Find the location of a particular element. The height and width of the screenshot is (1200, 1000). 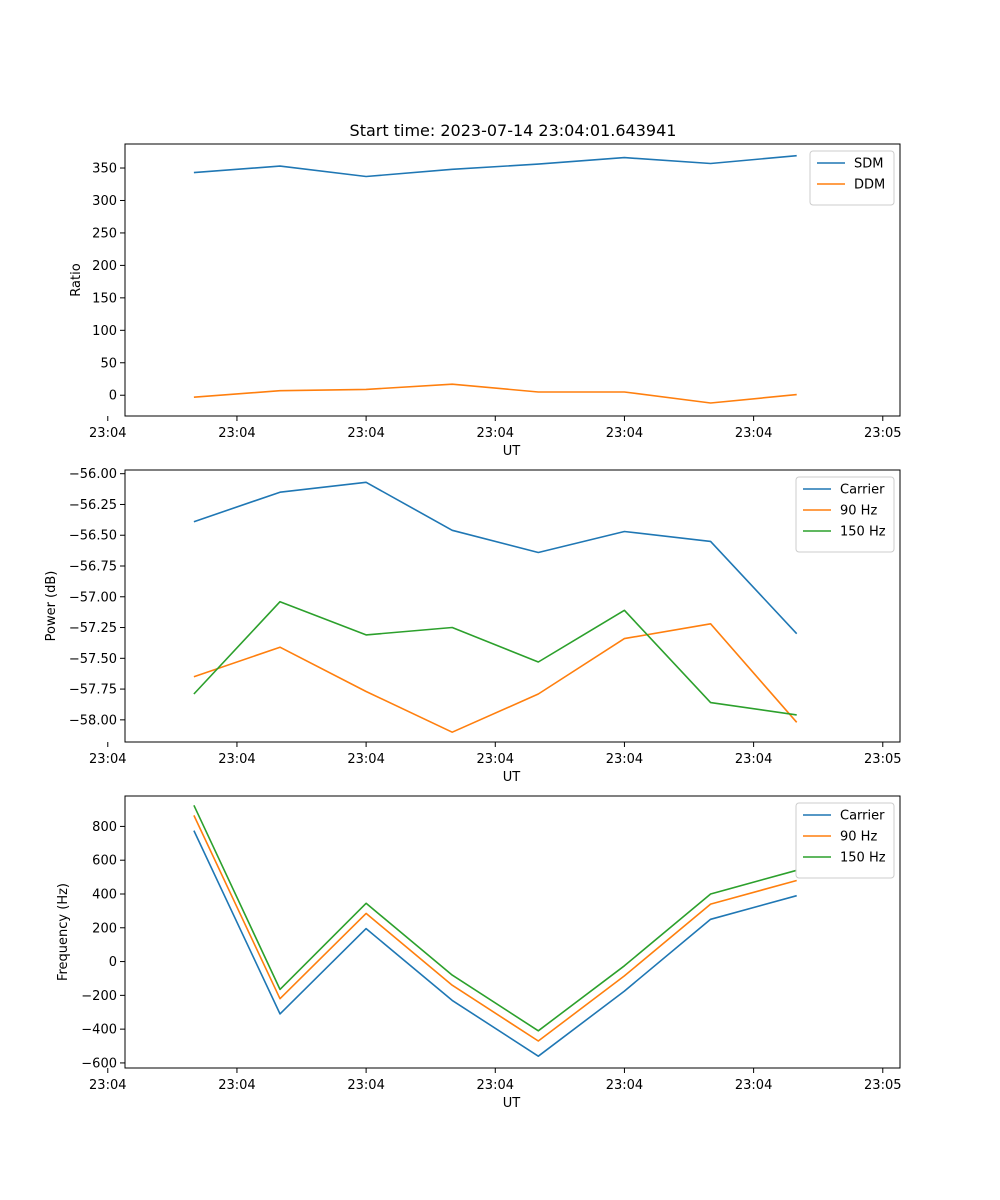

ratio-x-tick-label: 23:05 is located at coordinates (882, 433).